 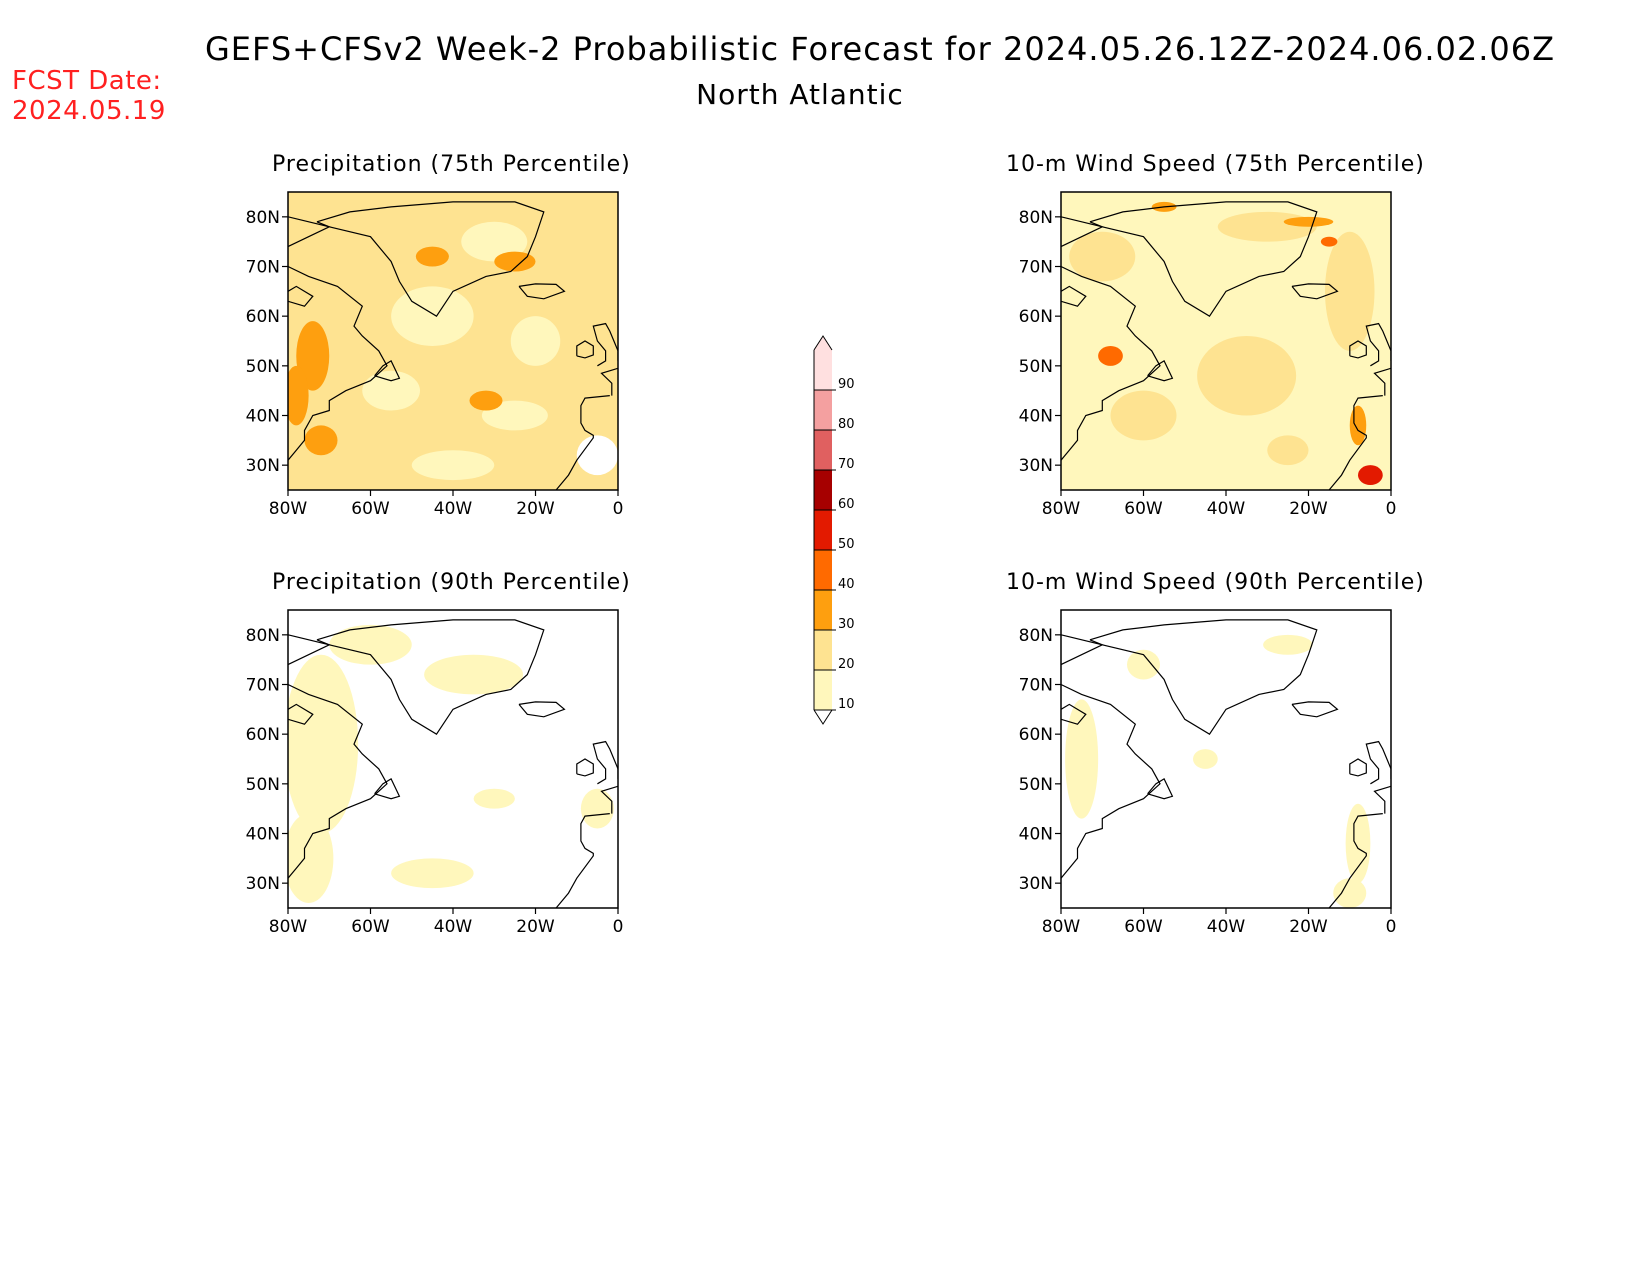 I want to click on colorbar-tick-label: 60, so click(x=846, y=504).